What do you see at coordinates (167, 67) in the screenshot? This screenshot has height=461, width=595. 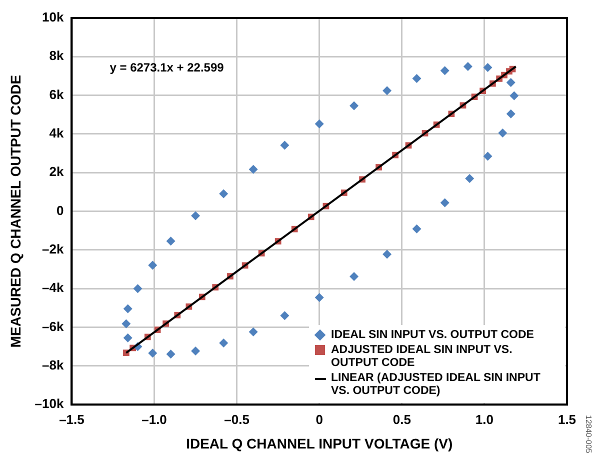 I see `annotation: y = 6273.1x + 22.599` at bounding box center [167, 67].